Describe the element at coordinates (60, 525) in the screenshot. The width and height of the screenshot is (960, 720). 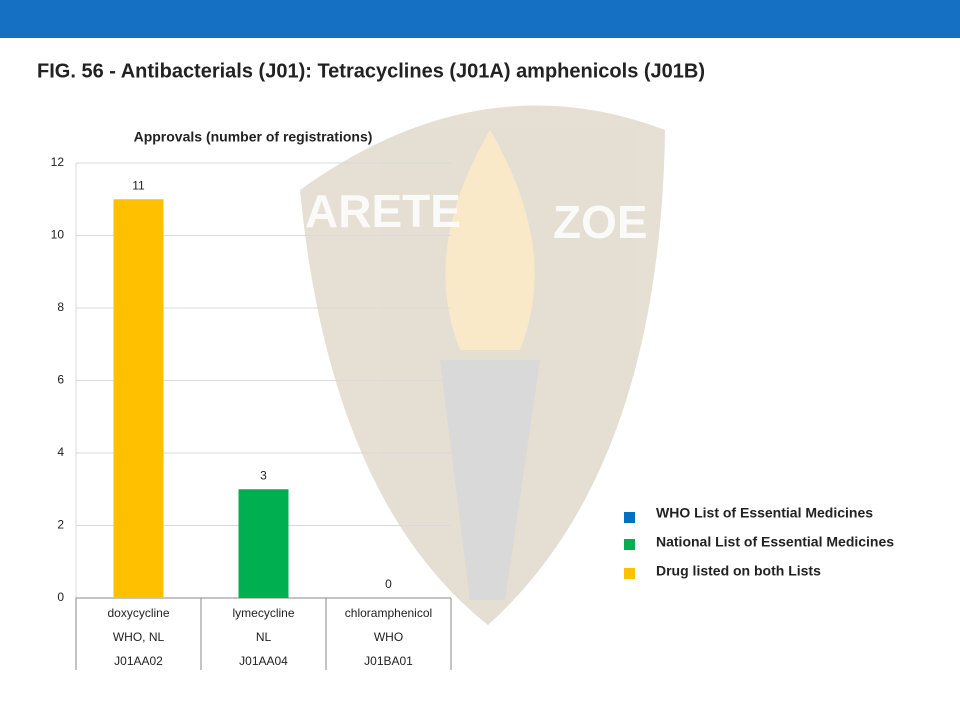
I see `y-tick-label: 2` at that location.